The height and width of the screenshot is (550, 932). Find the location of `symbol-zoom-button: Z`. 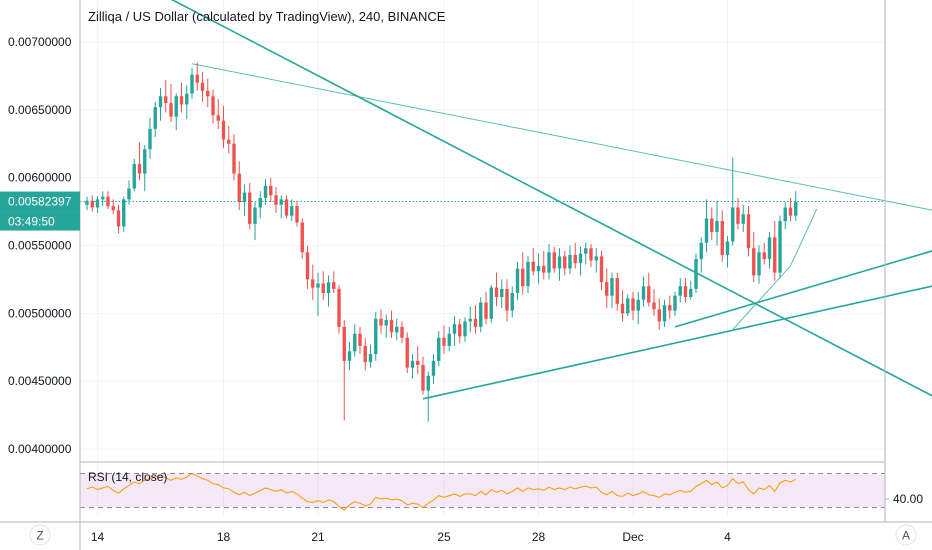

symbol-zoom-button: Z is located at coordinates (40, 535).